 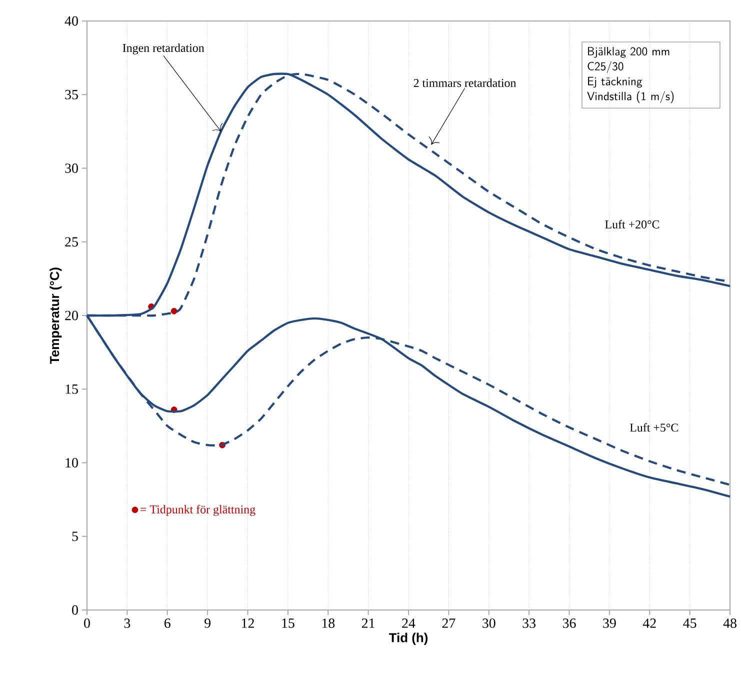 What do you see at coordinates (368, 623) in the screenshot?
I see `x-tick-label: 21` at bounding box center [368, 623].